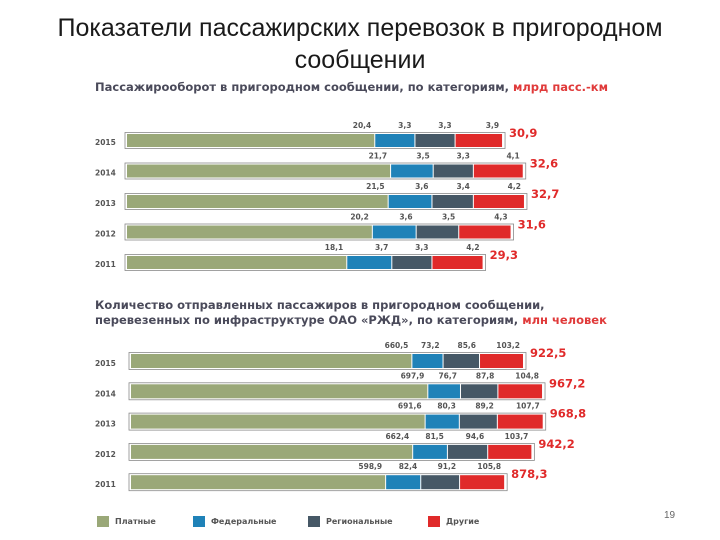 This screenshot has width=720, height=540. I want to click on chart2-value-label-2012-regional: 94,6, so click(475, 436).